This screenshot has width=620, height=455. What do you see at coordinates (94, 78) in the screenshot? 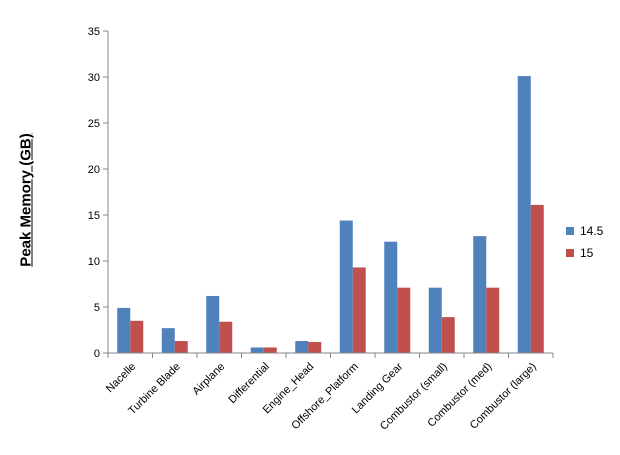
I see `y-tick-label: 30` at bounding box center [94, 78].